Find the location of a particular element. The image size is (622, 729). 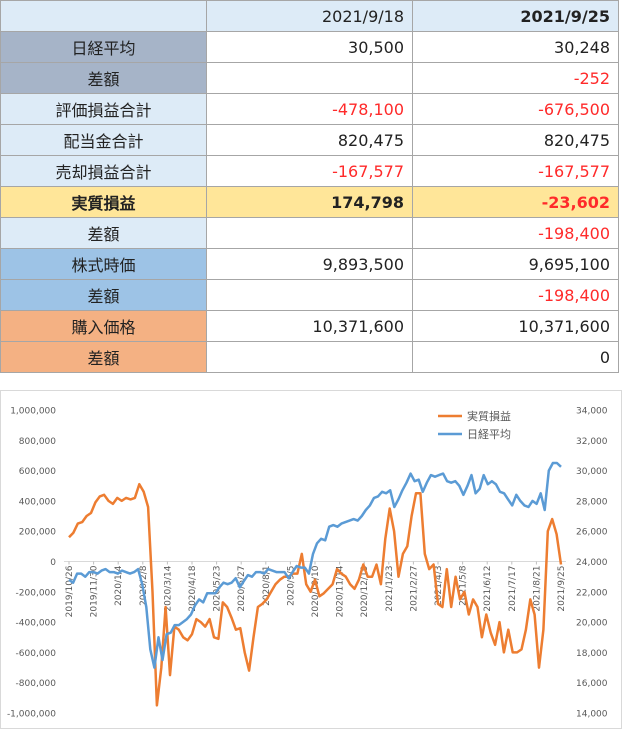

row-value-2: 0 is located at coordinates (515, 357).